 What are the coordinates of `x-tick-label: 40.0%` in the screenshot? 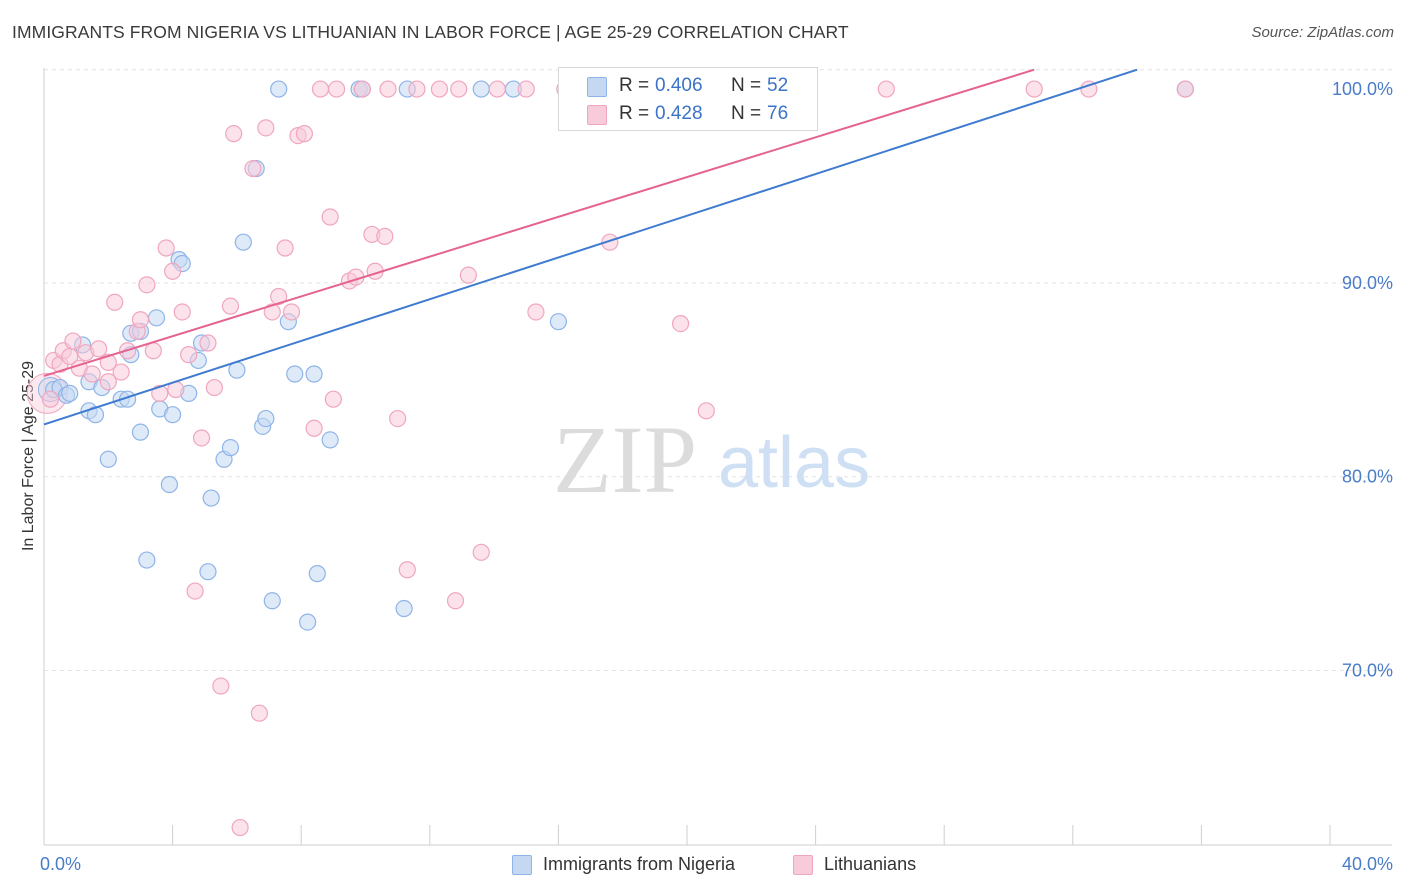 It's located at (1367, 864).